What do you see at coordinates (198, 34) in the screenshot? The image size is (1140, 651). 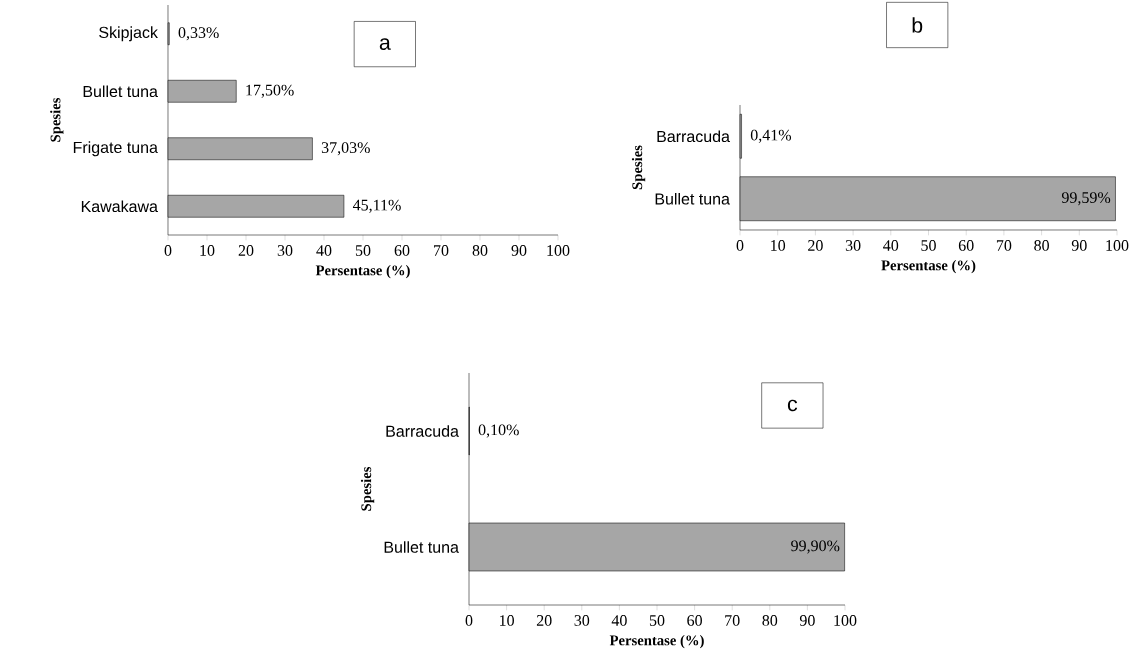 I see `data-label: 0,33%` at bounding box center [198, 34].